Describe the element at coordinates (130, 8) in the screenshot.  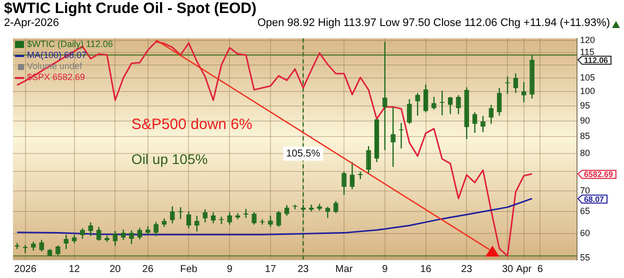
I see `chart-title: $WTIC Light Crude Oil - Spot (EOD)` at that location.